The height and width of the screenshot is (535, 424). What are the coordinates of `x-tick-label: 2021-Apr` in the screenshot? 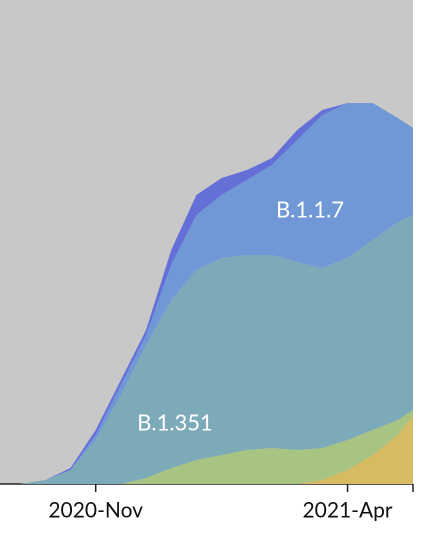 It's located at (347, 509).